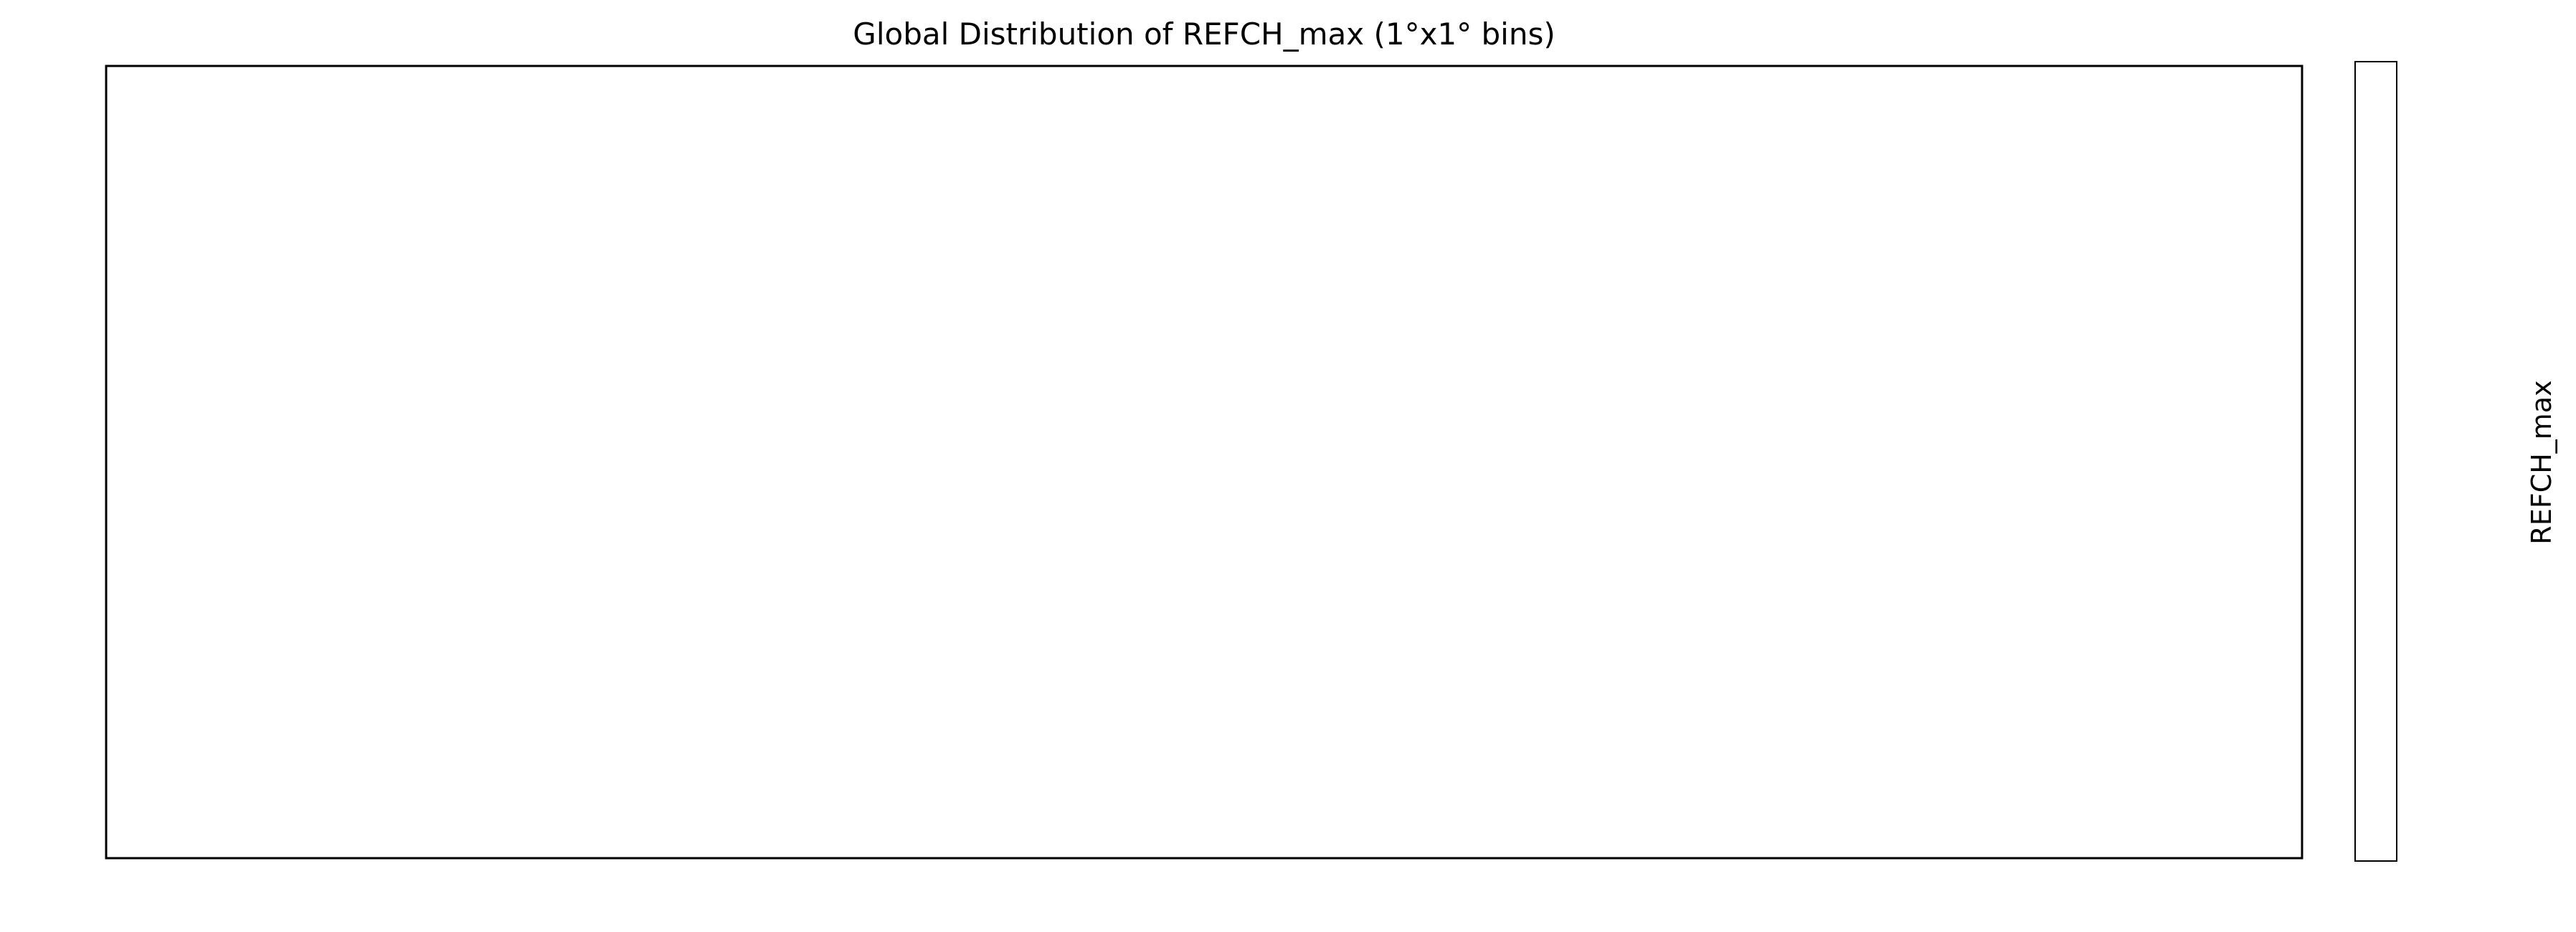  I want to click on colorbar: REFCH_max, so click(2455, 461).